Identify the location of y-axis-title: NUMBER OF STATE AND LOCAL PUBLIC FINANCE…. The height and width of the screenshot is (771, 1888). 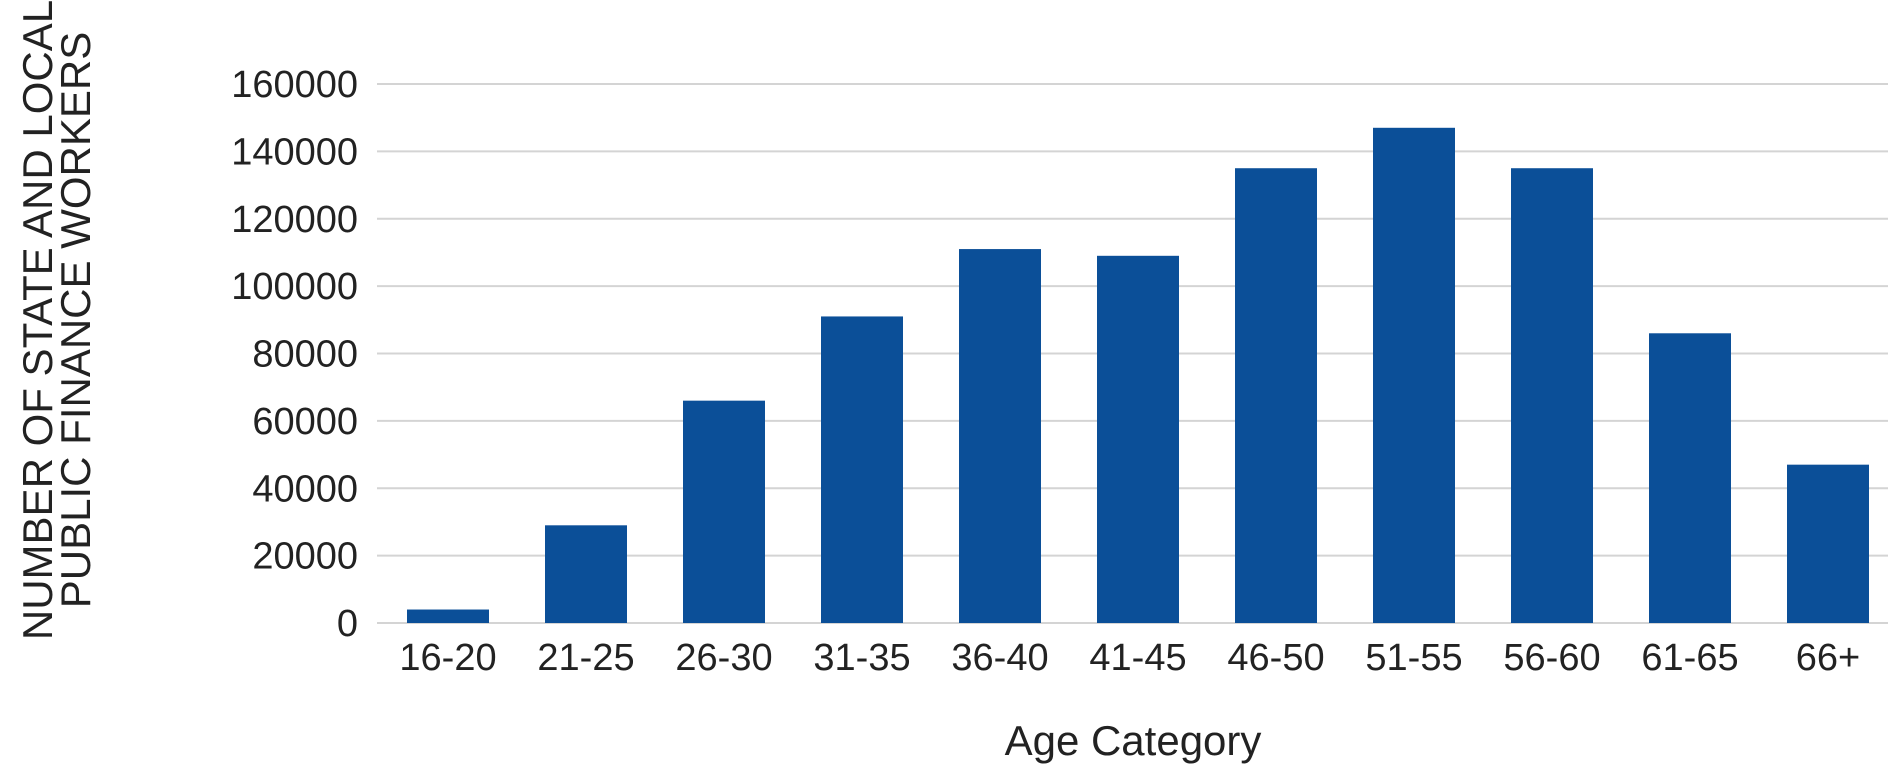
(56, 320).